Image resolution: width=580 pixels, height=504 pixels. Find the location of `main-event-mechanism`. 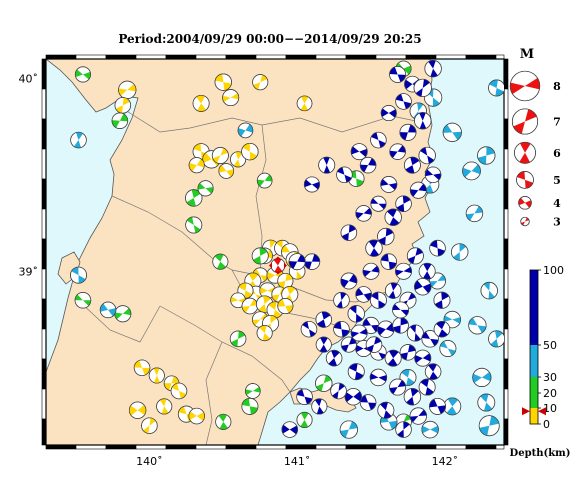

main-event-mechanism is located at coordinates (278, 265).